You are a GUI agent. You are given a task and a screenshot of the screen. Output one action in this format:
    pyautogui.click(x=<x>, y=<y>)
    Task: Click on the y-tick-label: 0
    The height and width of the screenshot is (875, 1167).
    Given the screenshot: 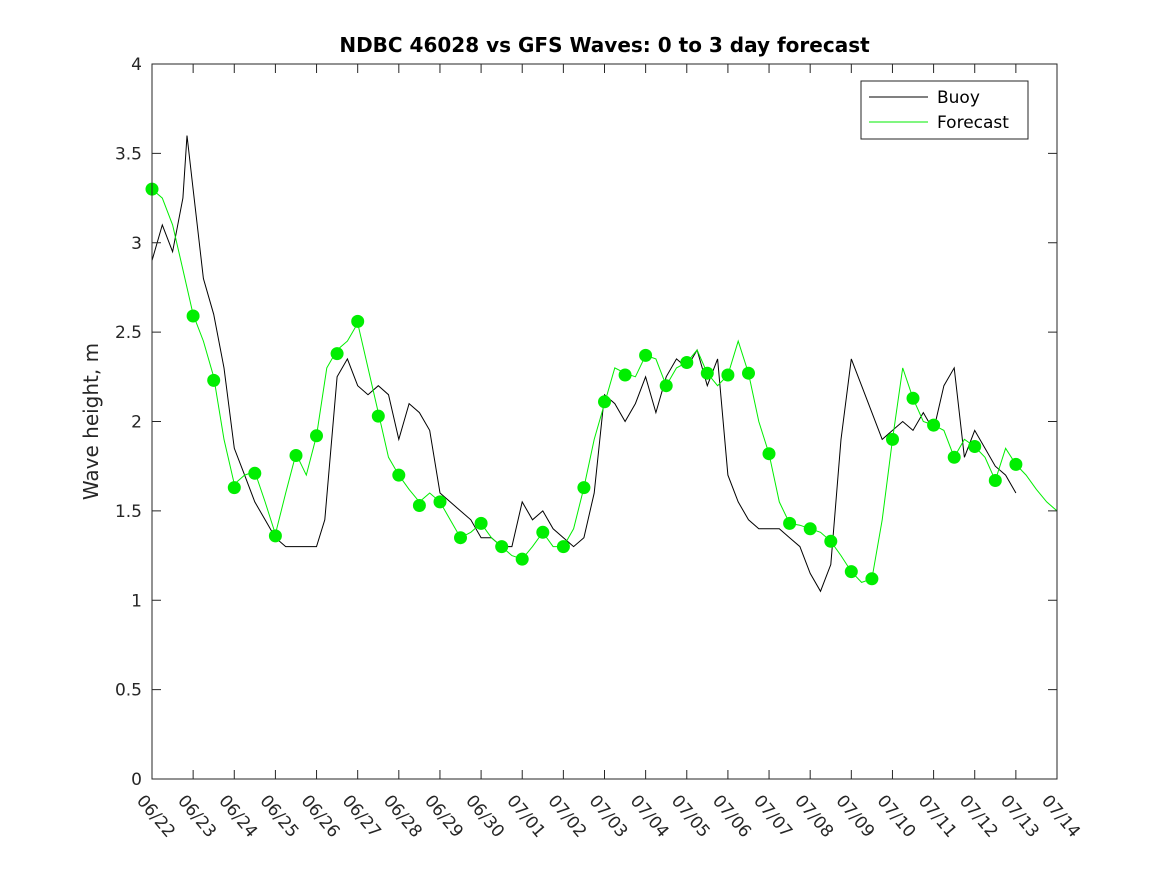 What is the action you would take?
    pyautogui.click(x=136, y=780)
    